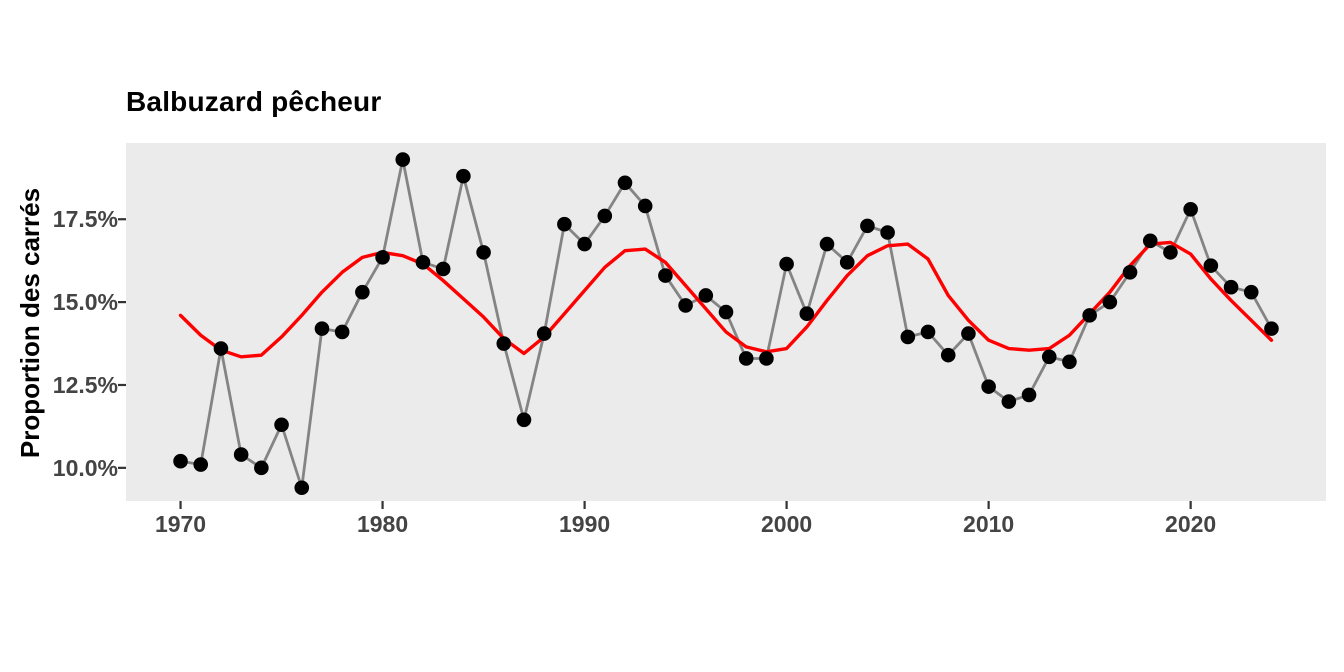 The image size is (1344, 672). I want to click on x-tick-label: 2020, so click(1191, 524).